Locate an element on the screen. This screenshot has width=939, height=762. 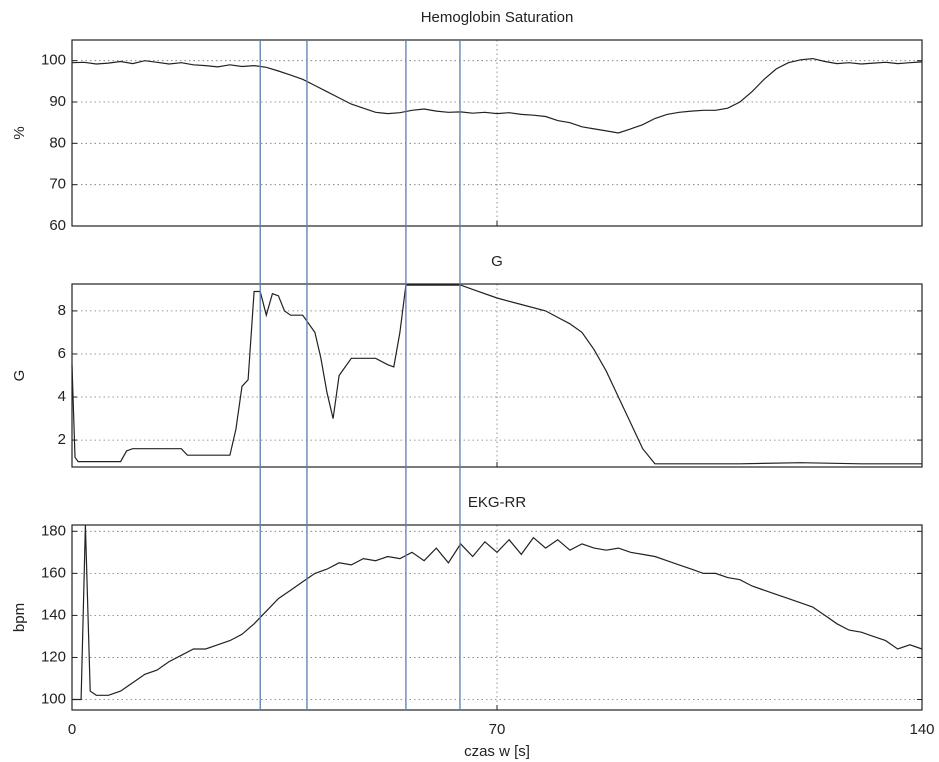
y-tick-label: 90 is located at coordinates (57, 101).